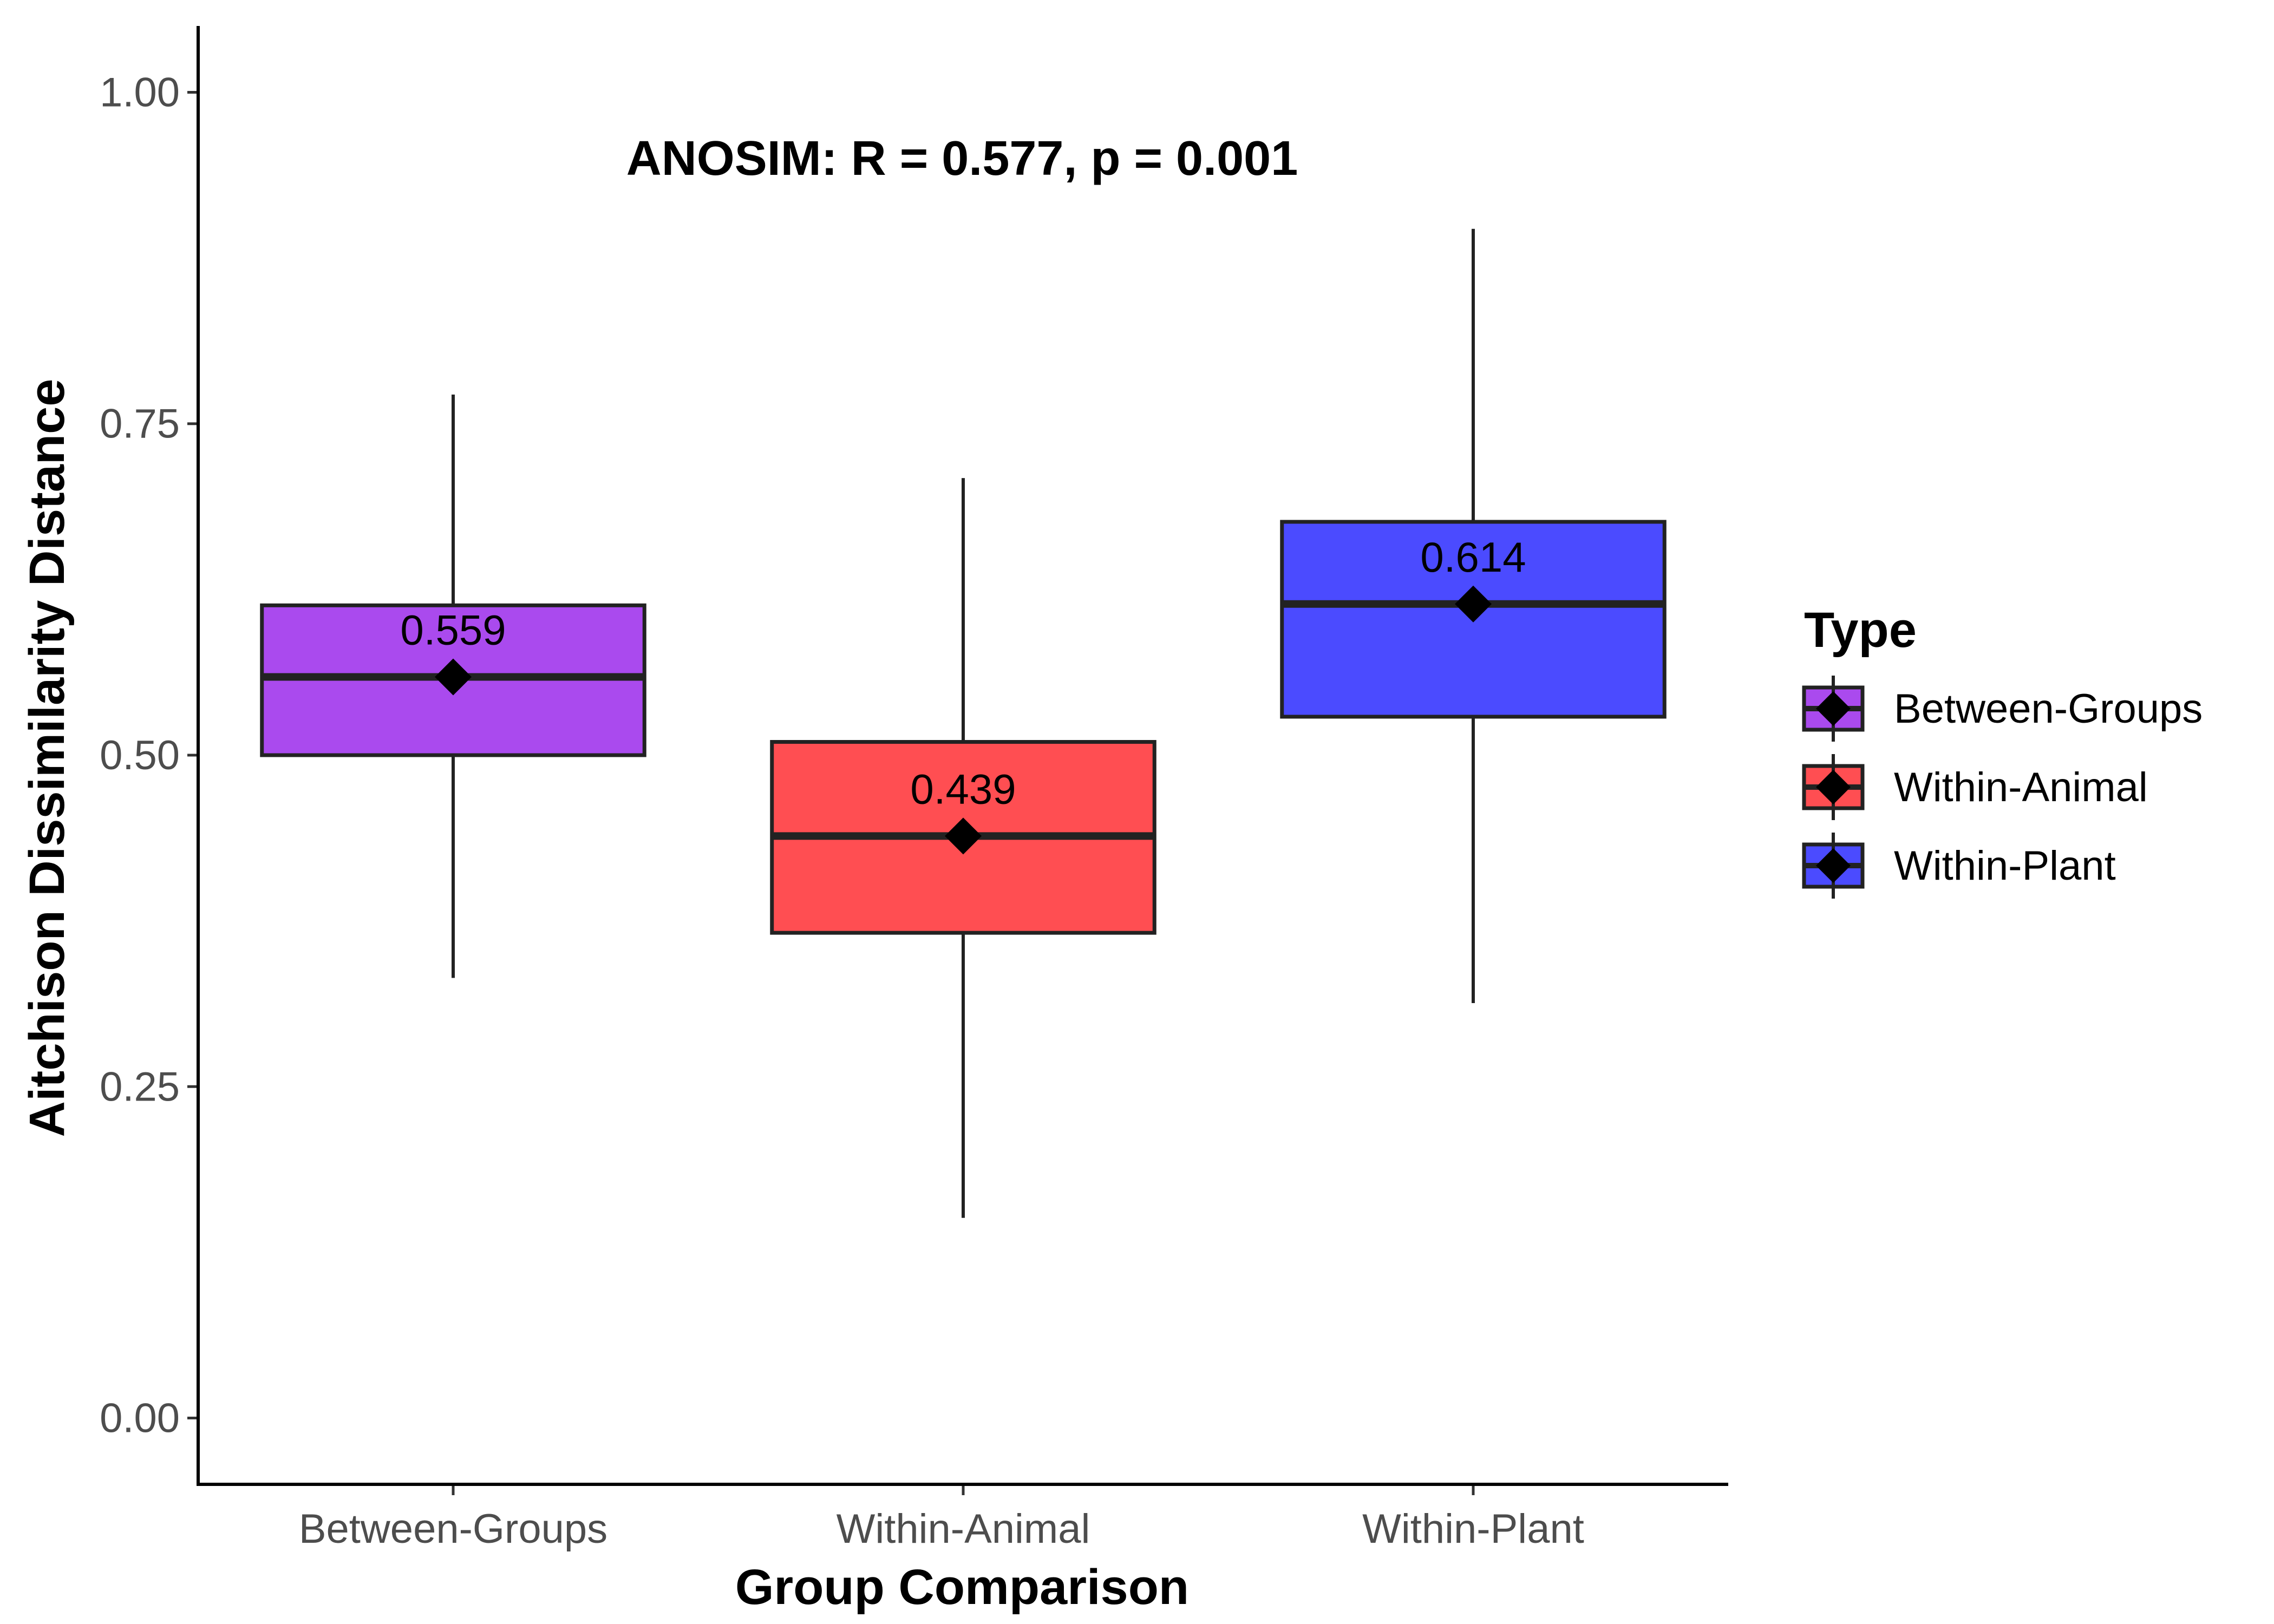 The image size is (2274, 1624). I want to click on legend-item-within-plant: Within-Plant, so click(1959, 866).